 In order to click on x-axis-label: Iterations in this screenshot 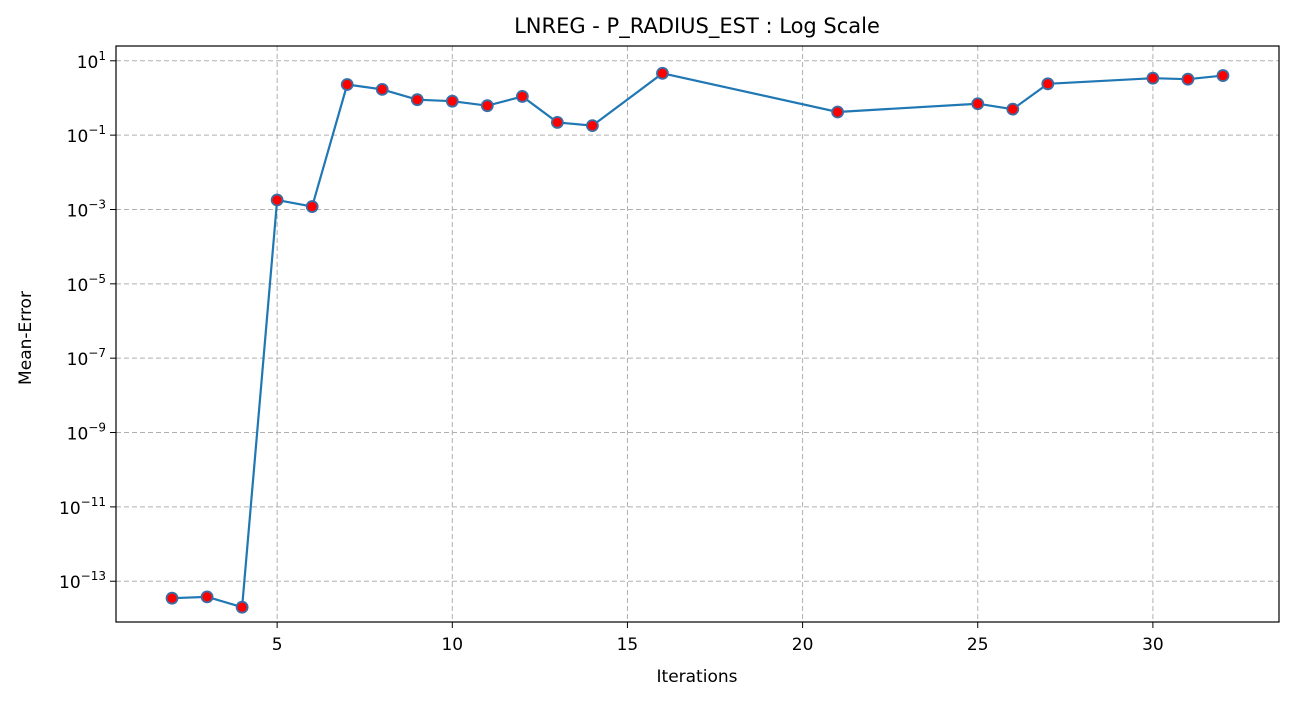, I will do `click(697, 677)`.